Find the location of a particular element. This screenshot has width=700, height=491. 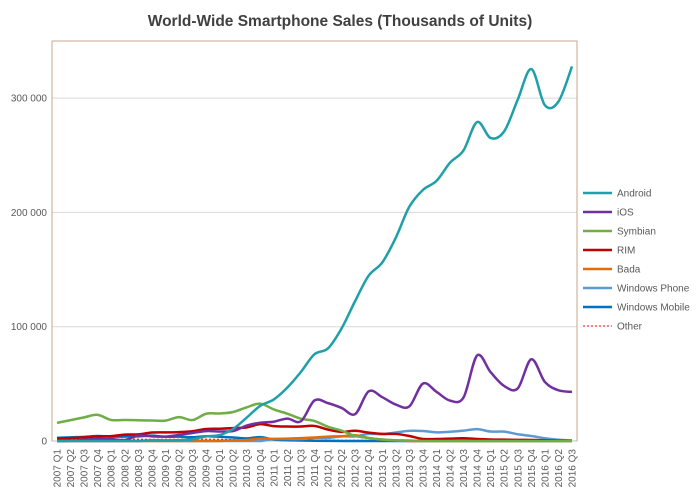

x-tick-label: 2016 Q1 is located at coordinates (545, 468).